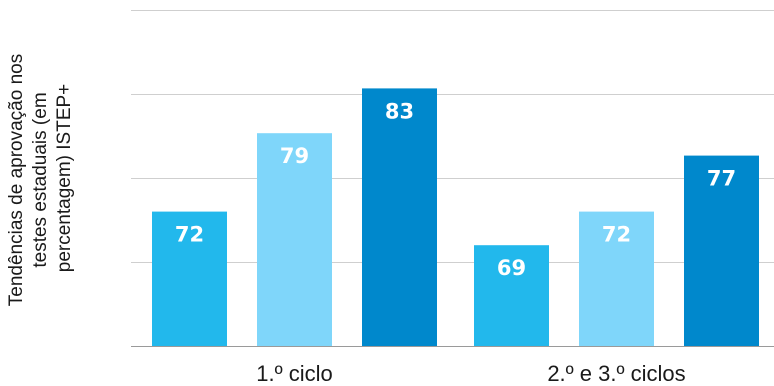 The image size is (774, 386). Describe the element at coordinates (399, 111) in the screenshot. I see `bar-value-label: 83` at that location.